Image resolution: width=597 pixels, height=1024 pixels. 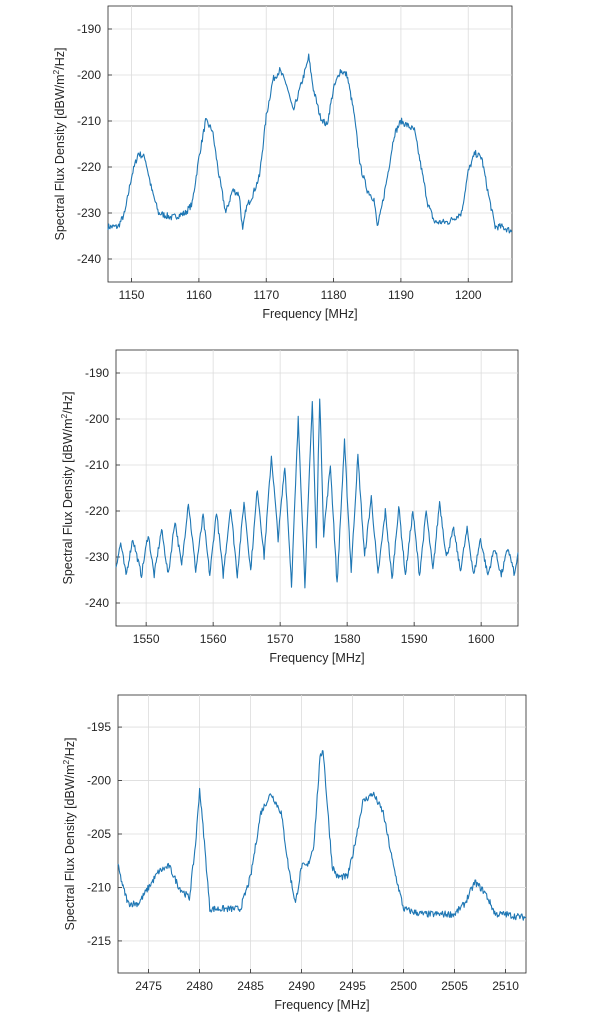 I want to click on y-tick-label: -205, so click(x=99, y=834).